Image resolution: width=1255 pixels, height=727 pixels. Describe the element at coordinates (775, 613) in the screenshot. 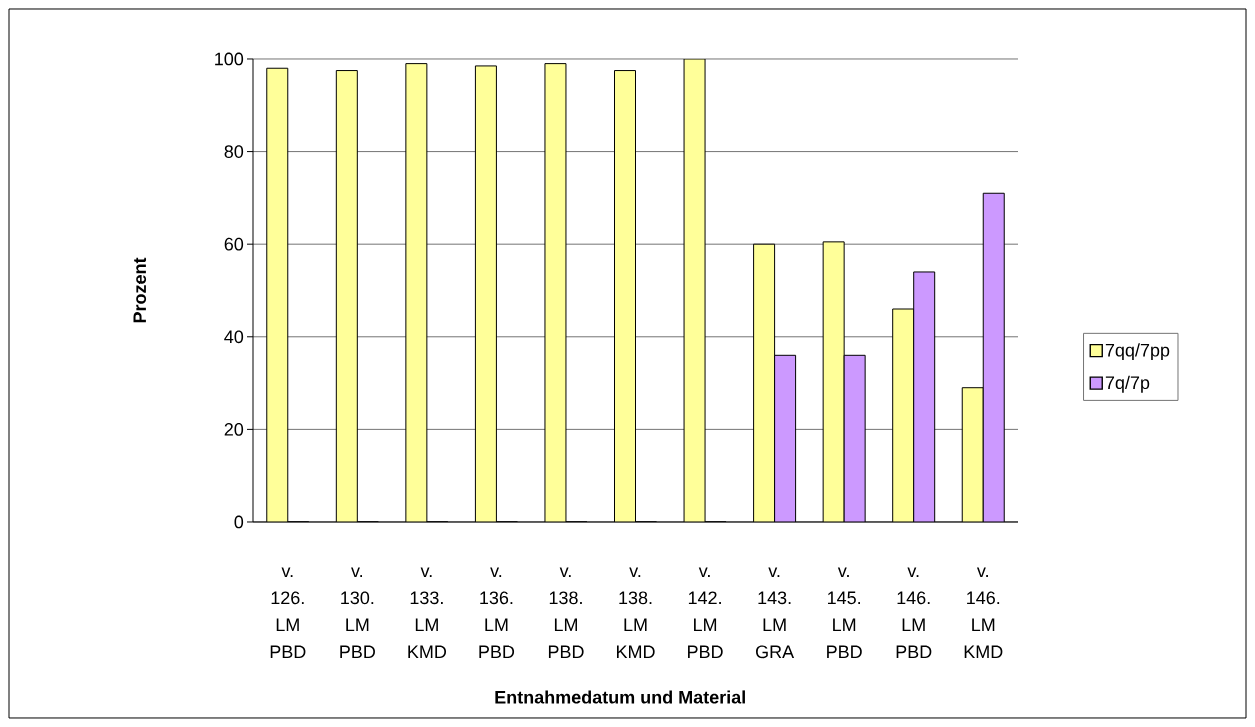

I see `x-tick-label: v. 143. LM GRA` at that location.